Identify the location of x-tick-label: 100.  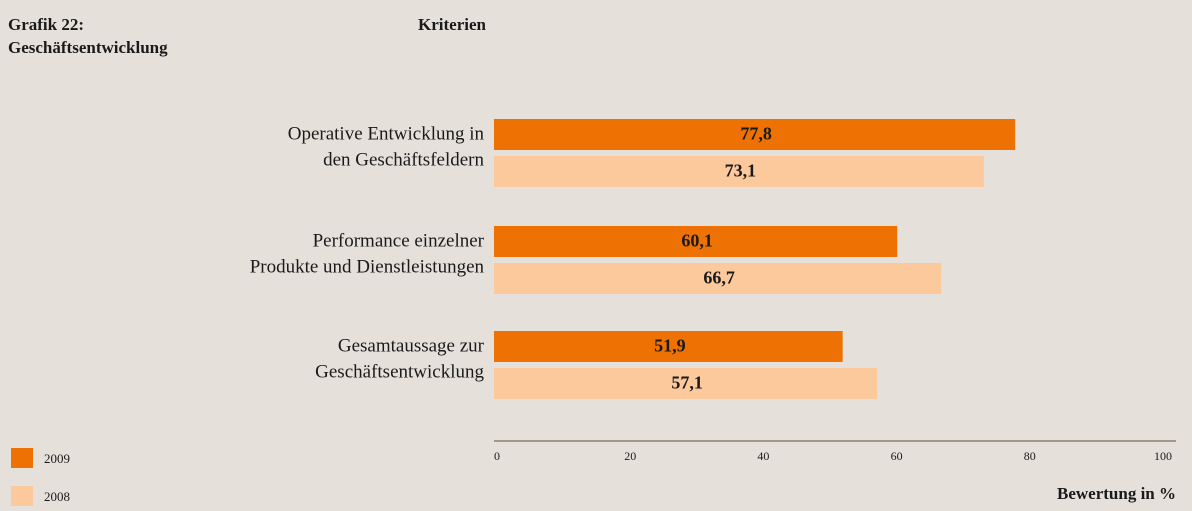
(1163, 456).